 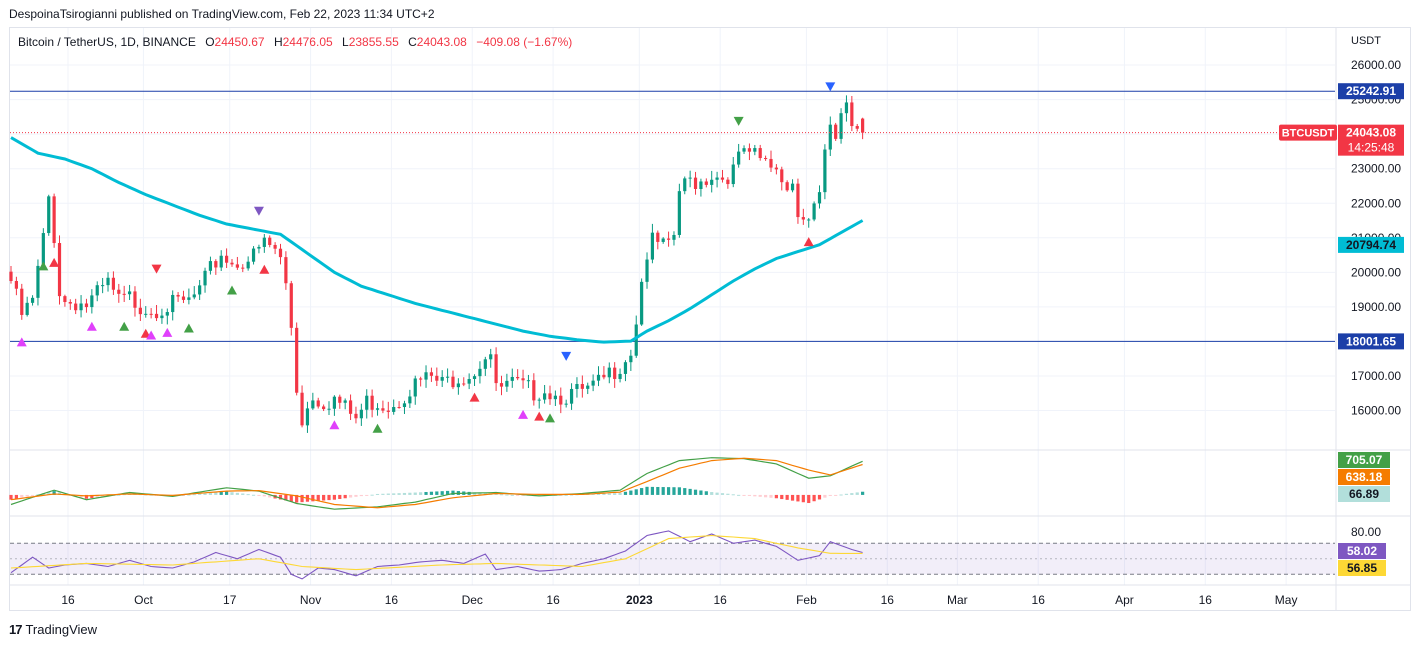 What do you see at coordinates (1124, 600) in the screenshot?
I see `x-tick-label: Apr` at bounding box center [1124, 600].